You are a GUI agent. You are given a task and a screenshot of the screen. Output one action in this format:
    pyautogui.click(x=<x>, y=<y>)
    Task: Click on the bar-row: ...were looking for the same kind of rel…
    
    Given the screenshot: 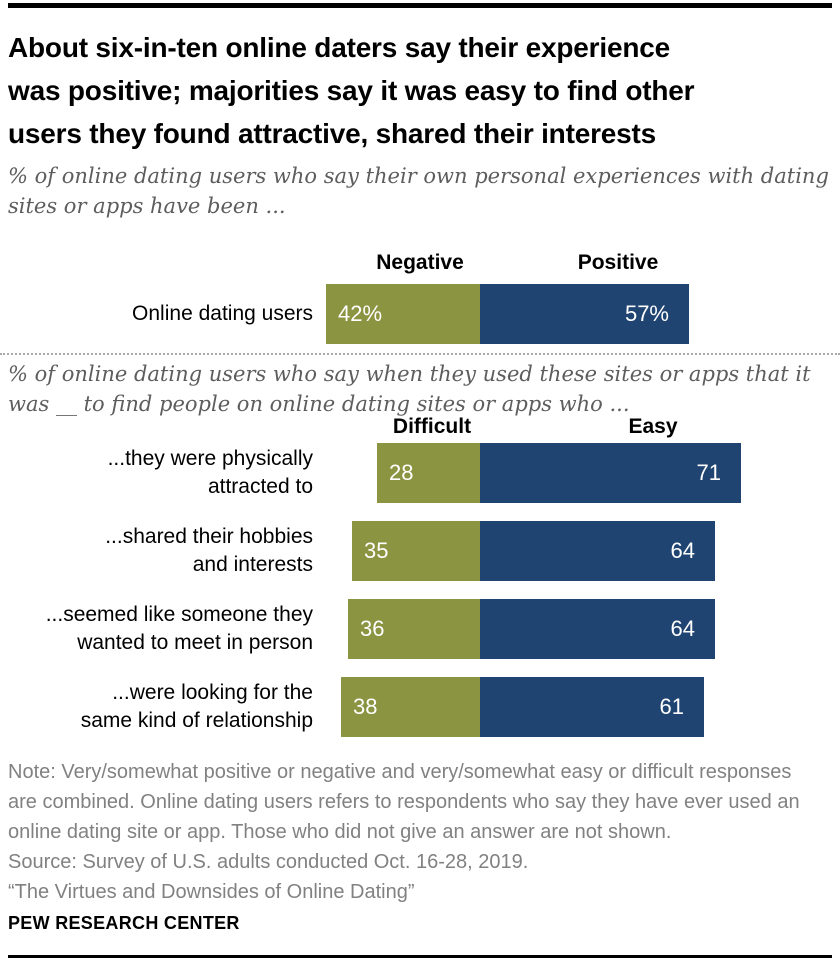 What is the action you would take?
    pyautogui.click(x=420, y=707)
    